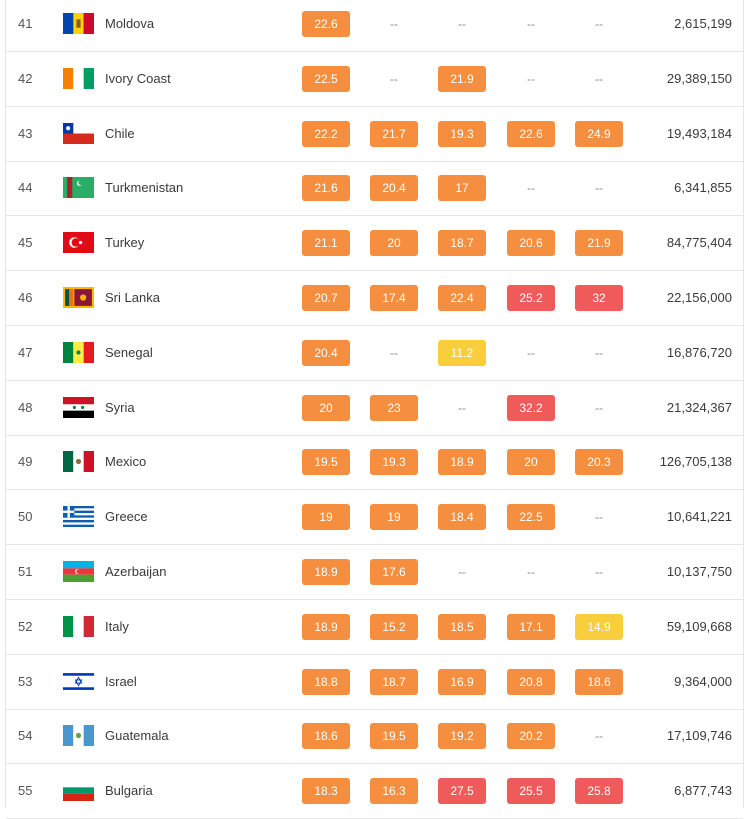  I want to click on table-row: 42 Ivory Coast 22.5 -- 21.9 -- -- 29,389,150, so click(374, 79).